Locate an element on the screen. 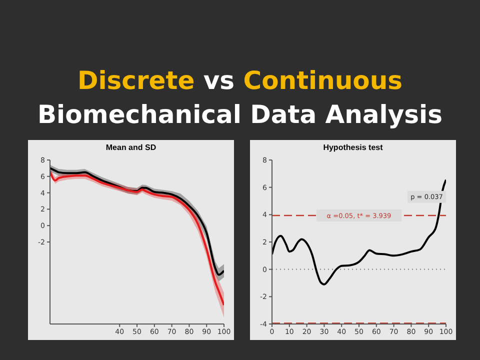 Image resolution: width=480 pixels, height=360 pixels. chart-title: Mean and SD is located at coordinates (131, 147).